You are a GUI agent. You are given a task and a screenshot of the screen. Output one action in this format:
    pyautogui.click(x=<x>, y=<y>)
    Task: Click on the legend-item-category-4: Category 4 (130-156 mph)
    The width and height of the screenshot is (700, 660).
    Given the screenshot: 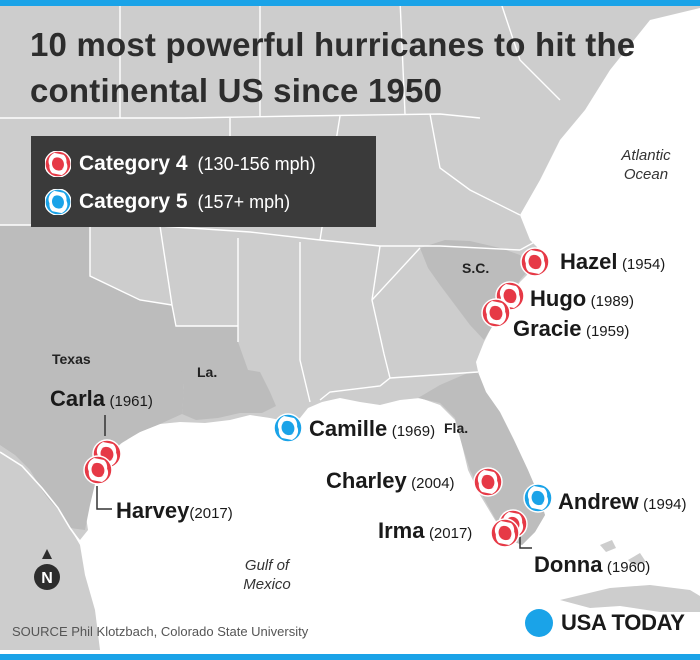 What is the action you would take?
    pyautogui.click(x=180, y=164)
    